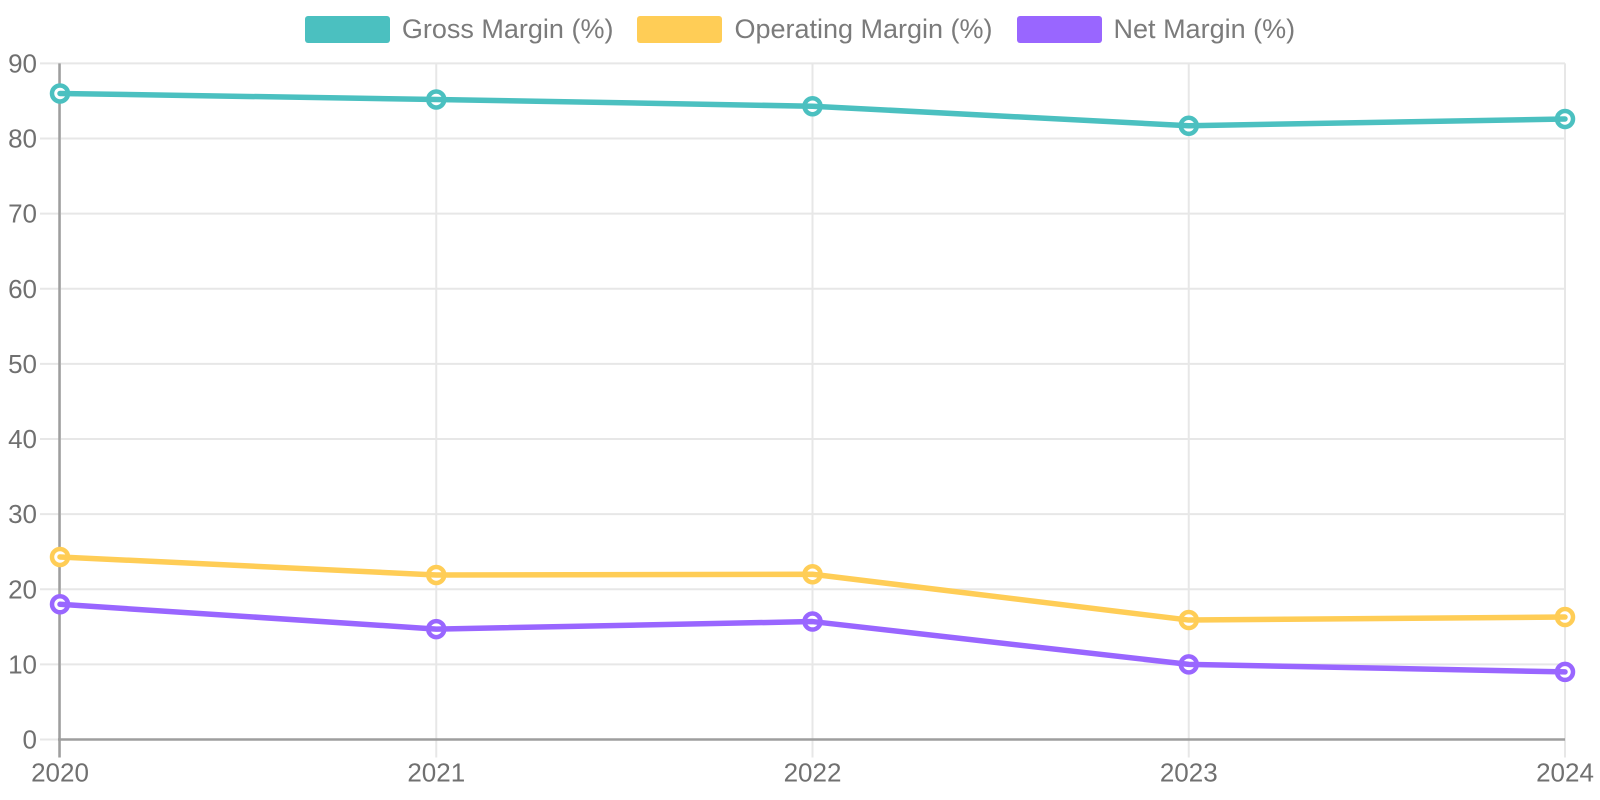  What do you see at coordinates (1059, 29) in the screenshot?
I see `legend-swatch-net-margin` at bounding box center [1059, 29].